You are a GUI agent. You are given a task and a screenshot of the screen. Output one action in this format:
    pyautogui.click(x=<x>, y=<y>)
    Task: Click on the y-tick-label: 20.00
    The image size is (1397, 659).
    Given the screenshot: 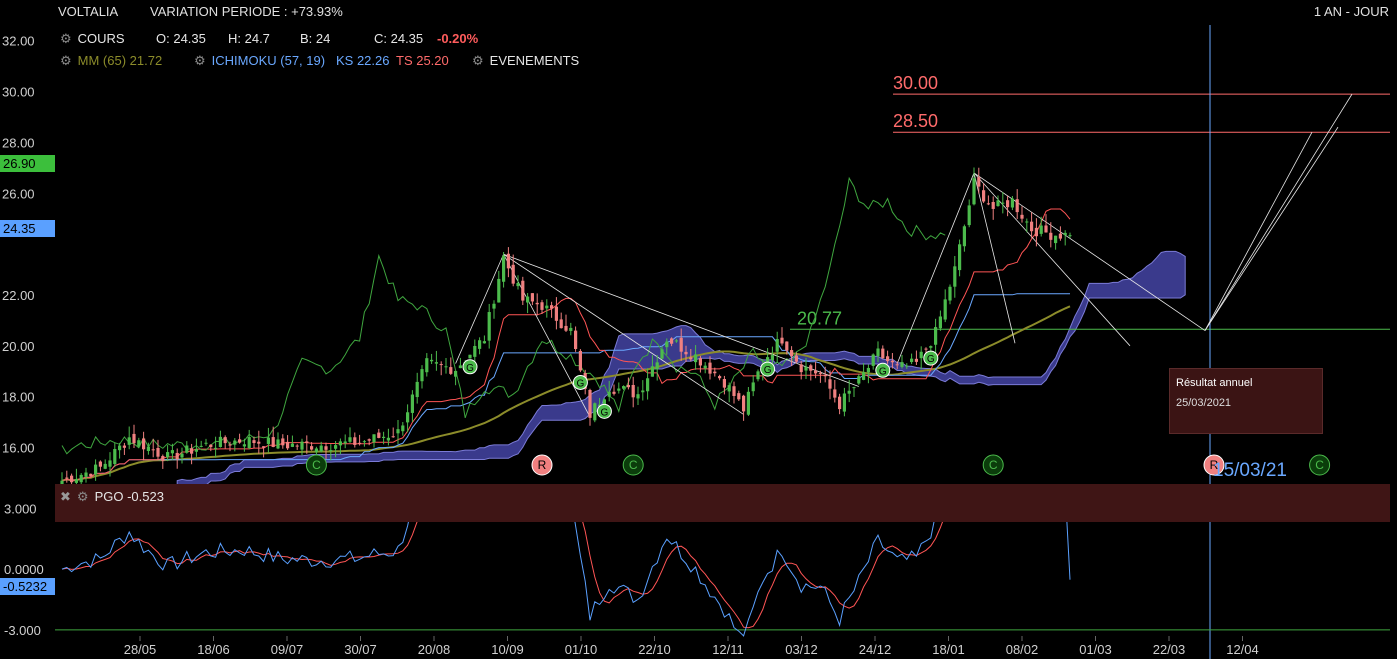 What is the action you would take?
    pyautogui.click(x=18, y=346)
    